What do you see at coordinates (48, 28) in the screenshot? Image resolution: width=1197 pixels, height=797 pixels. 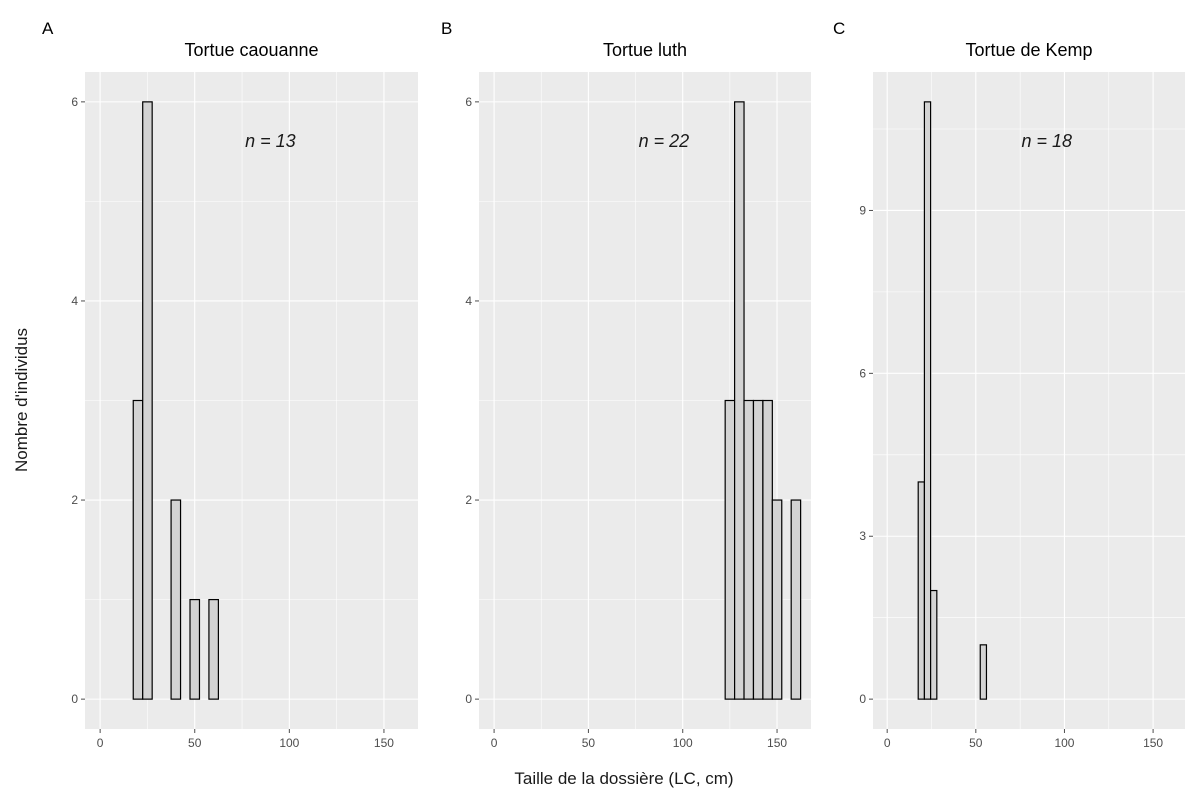 I see `panel-tag: A` at bounding box center [48, 28].